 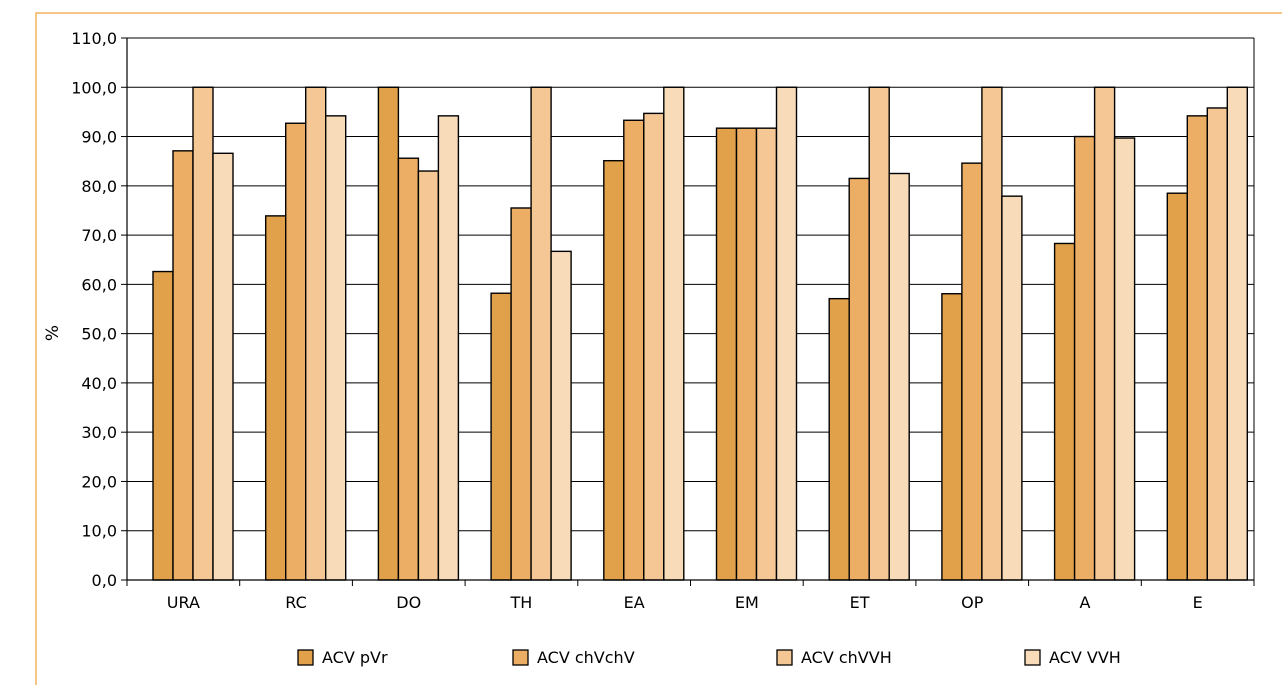 I want to click on y-tick-label: 80,0, so click(x=99, y=186).